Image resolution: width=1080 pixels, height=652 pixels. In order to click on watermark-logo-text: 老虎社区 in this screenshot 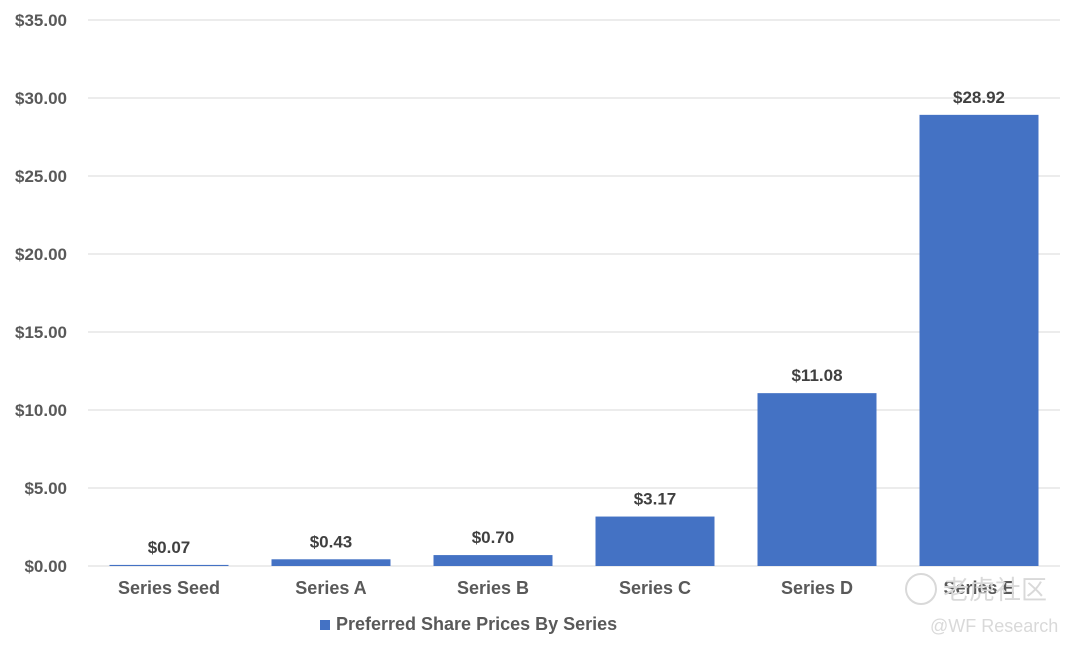, I will do `click(995, 590)`.